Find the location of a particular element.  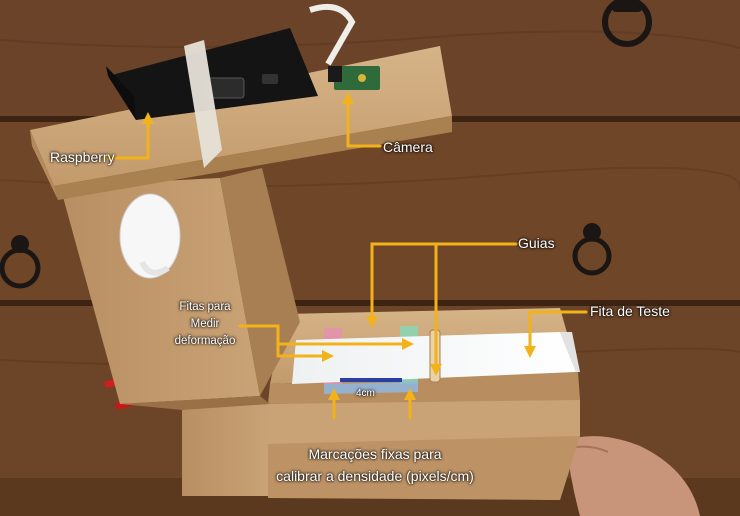

label-scale: 4cm is located at coordinates (365, 393).